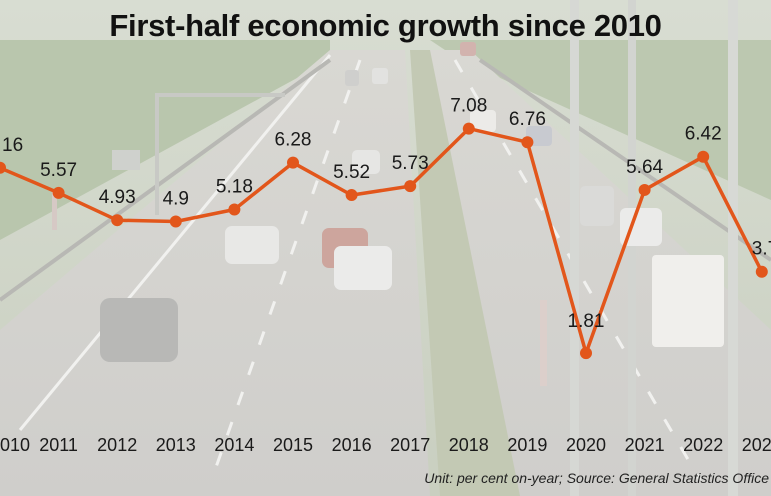 Image resolution: width=771 pixels, height=496 pixels. I want to click on x-tick-label-2023: 2023, so click(756, 445).